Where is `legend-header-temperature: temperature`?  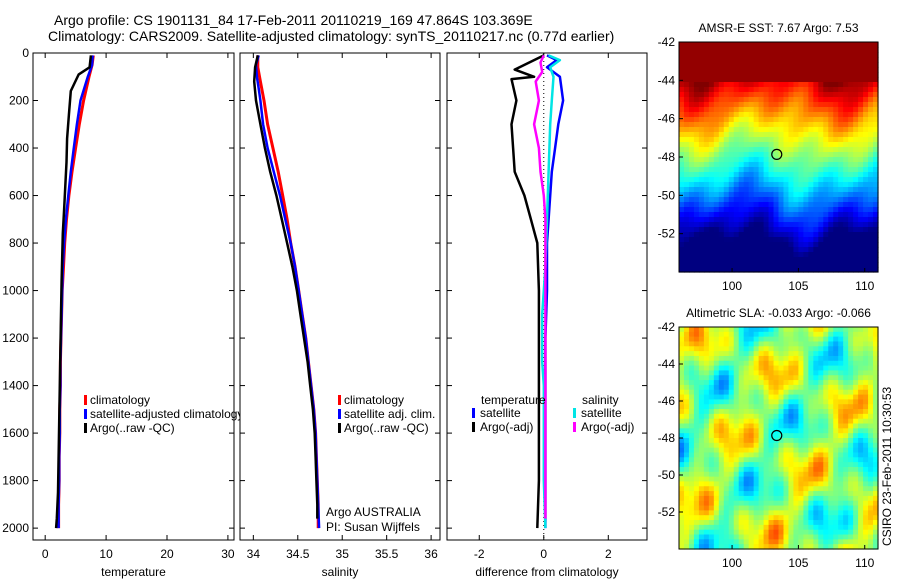 legend-header-temperature: temperature is located at coordinates (513, 400).